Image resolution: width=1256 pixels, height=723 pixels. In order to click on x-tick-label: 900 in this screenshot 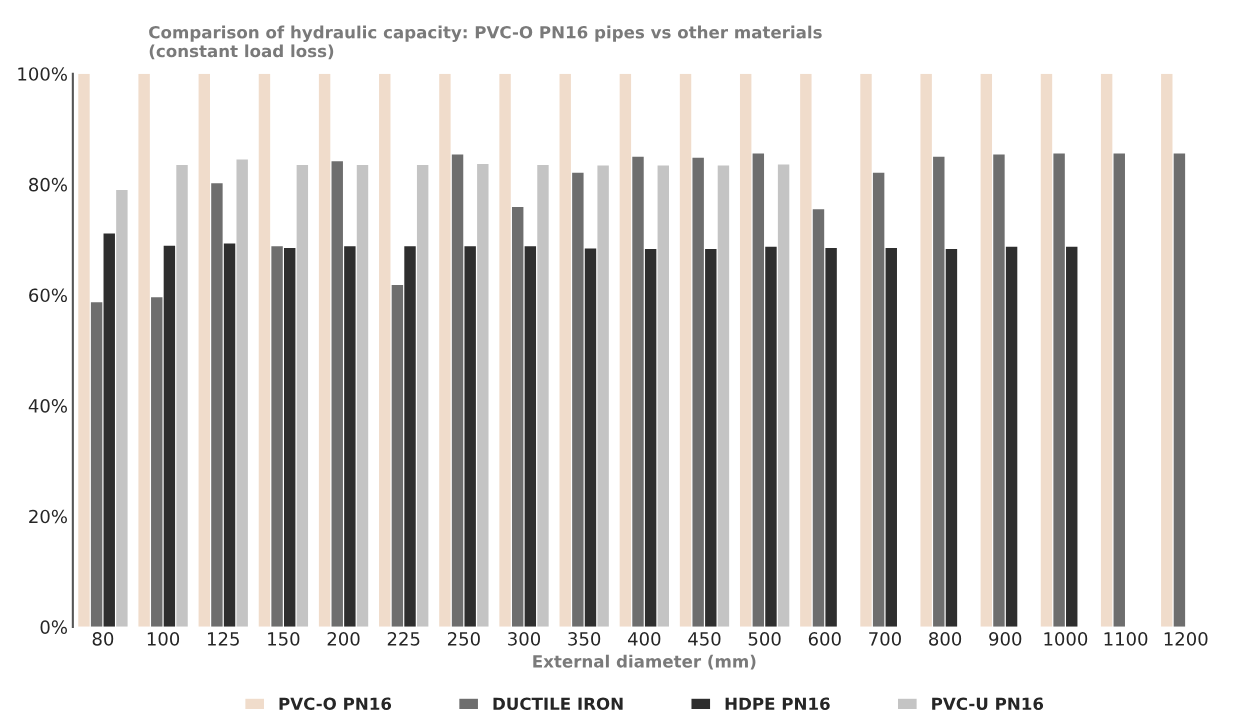, I will do `click(1005, 639)`.